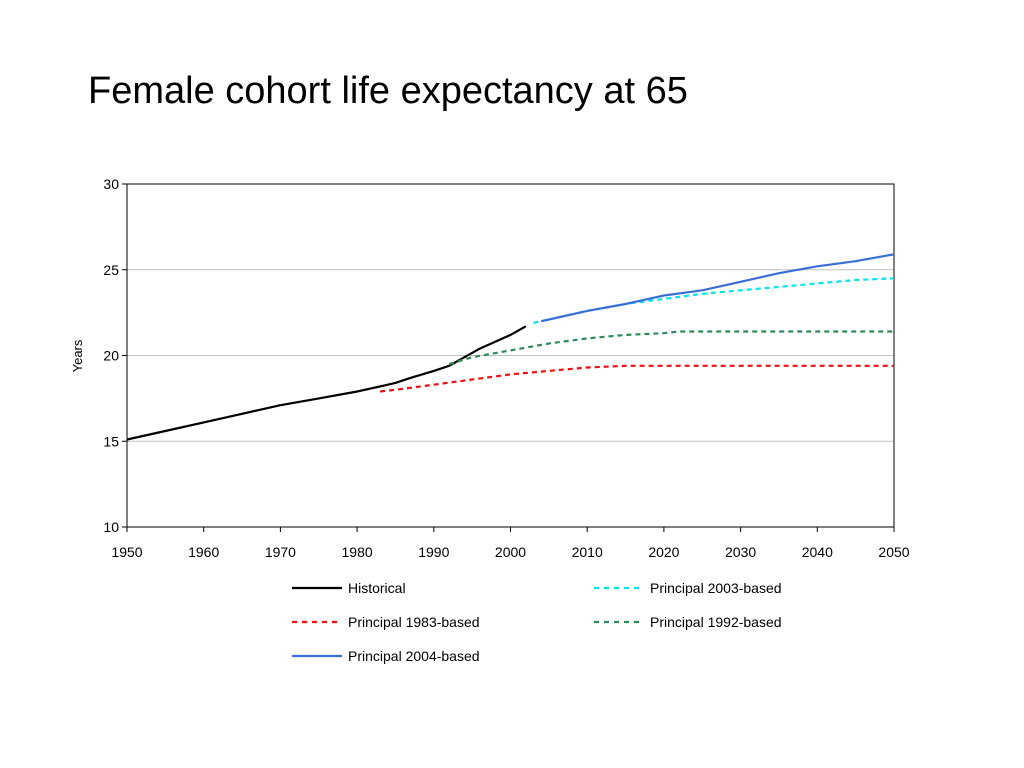  What do you see at coordinates (740, 552) in the screenshot?
I see `x-tick-label-2030: 2030` at bounding box center [740, 552].